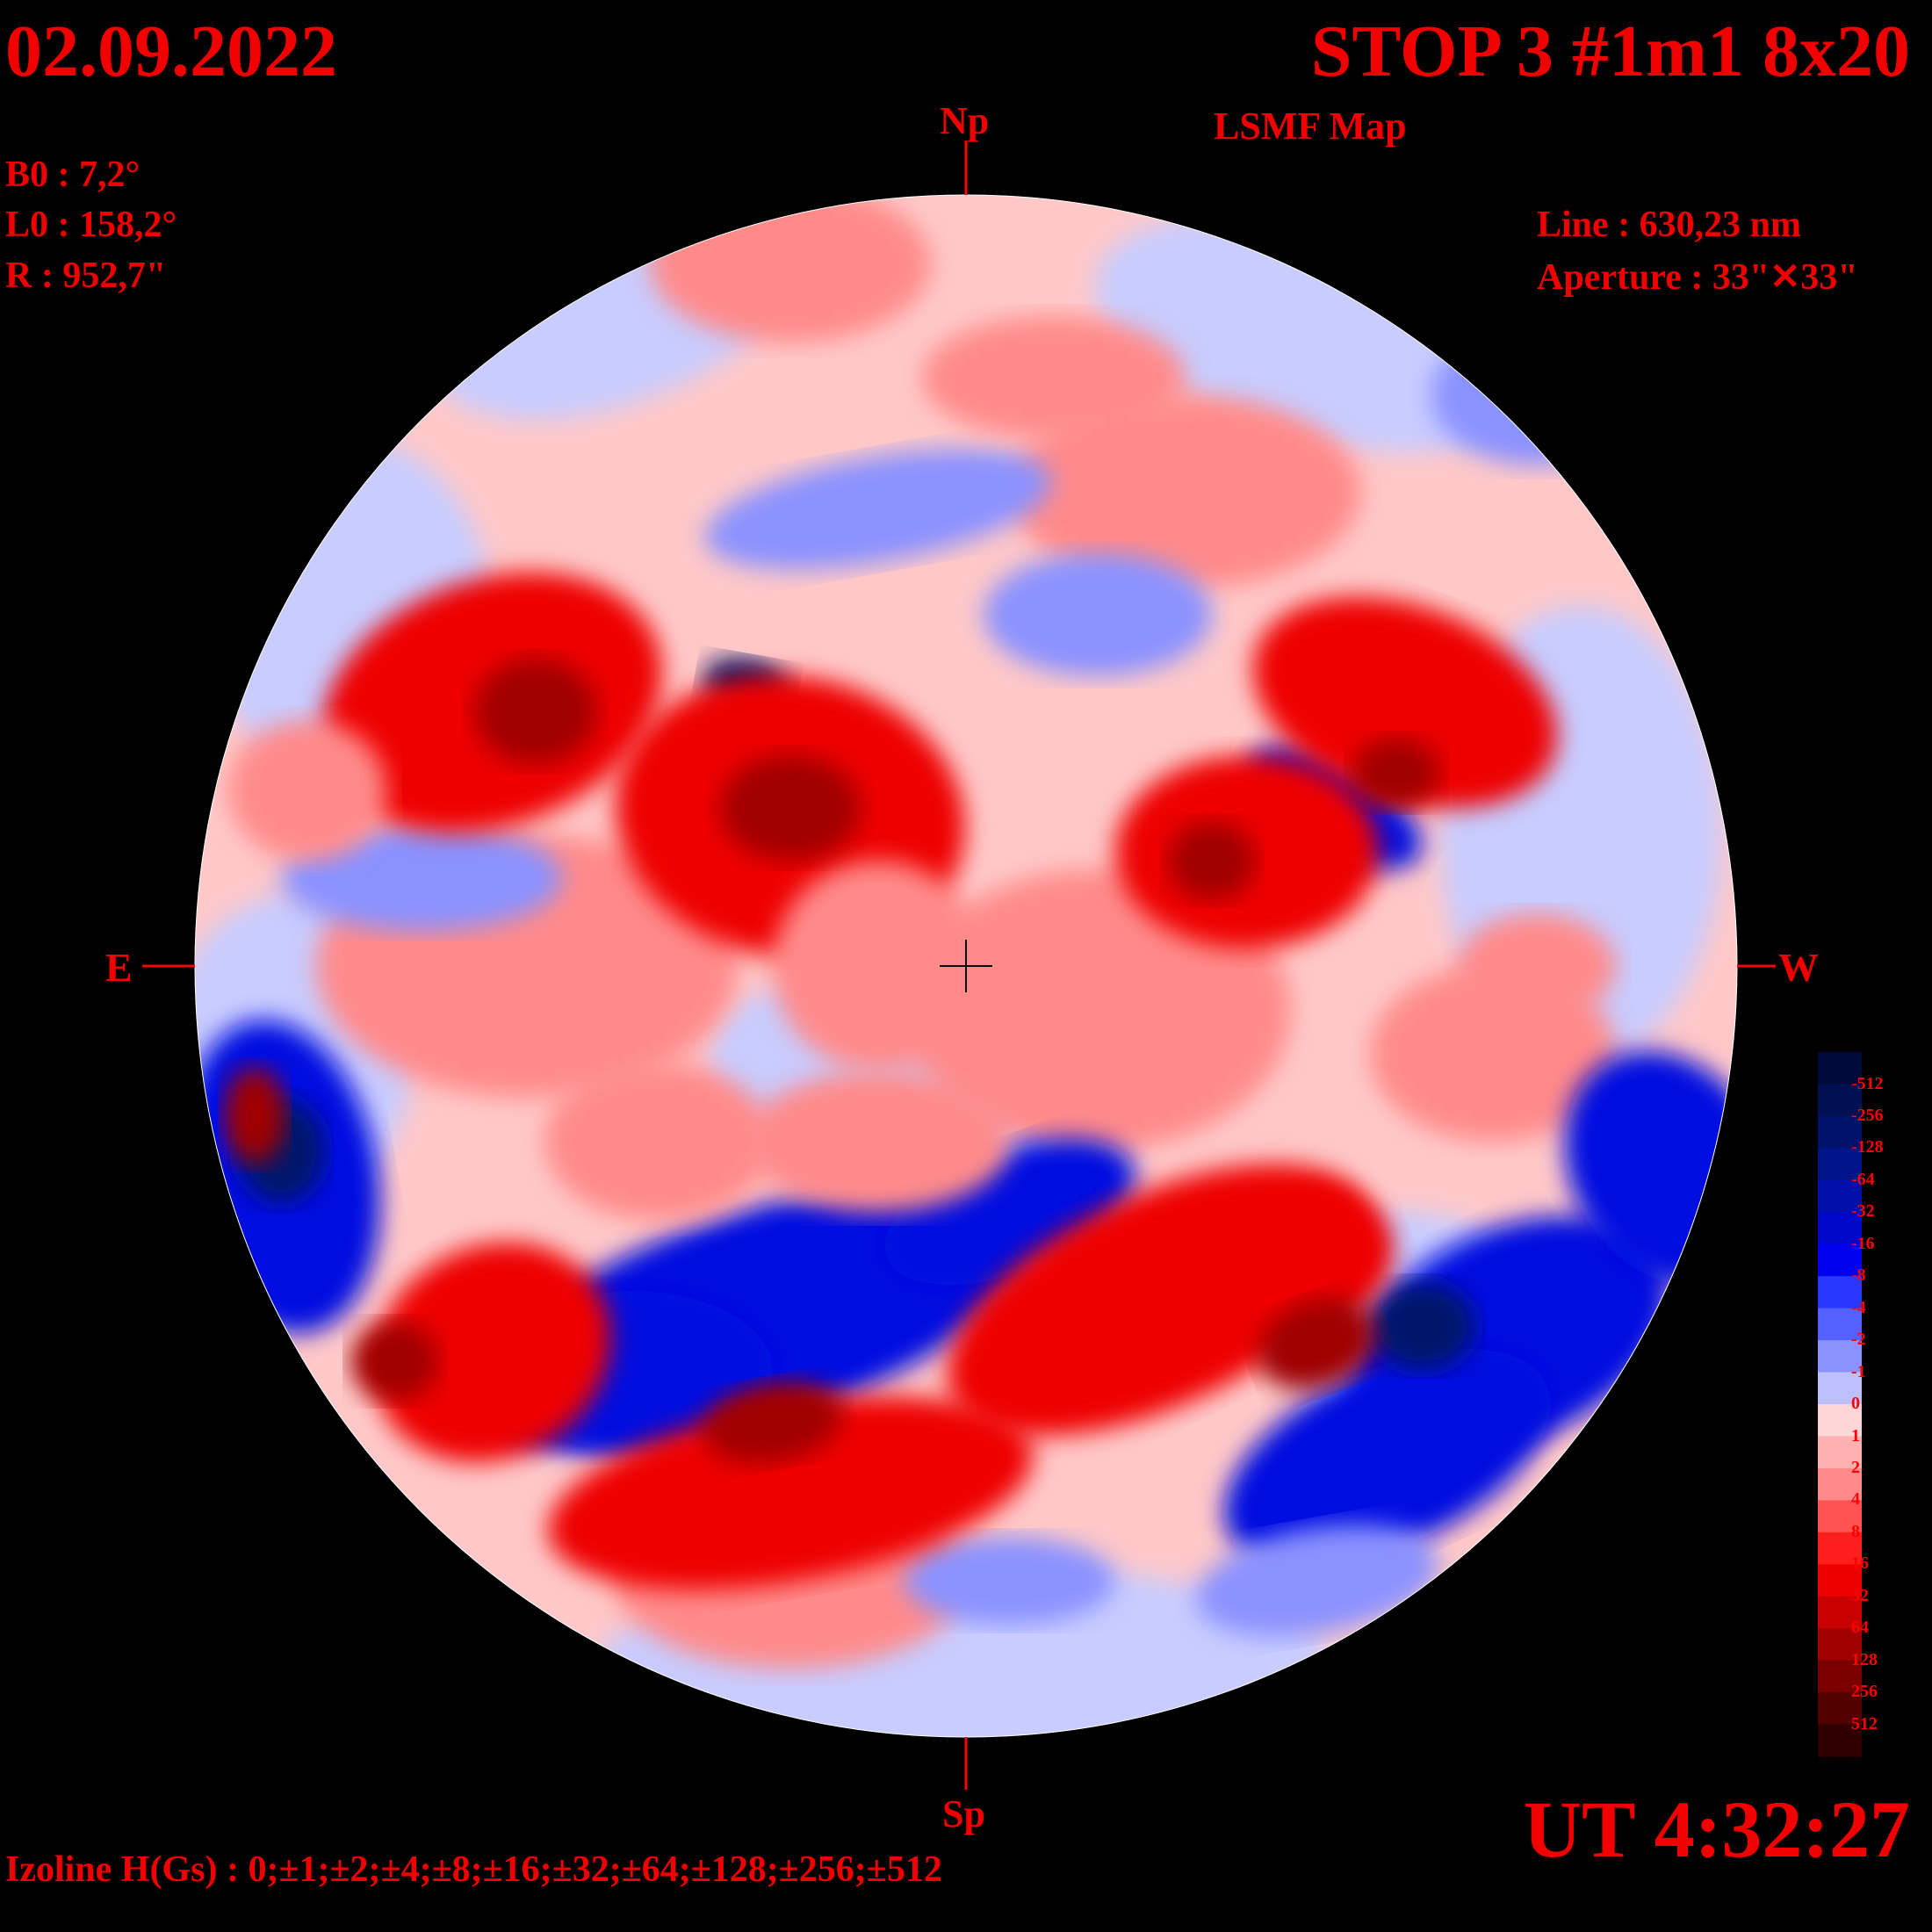 Image resolution: width=1932 pixels, height=1932 pixels. What do you see at coordinates (1864, 1659) in the screenshot?
I see `colorbar-label: 128` at bounding box center [1864, 1659].